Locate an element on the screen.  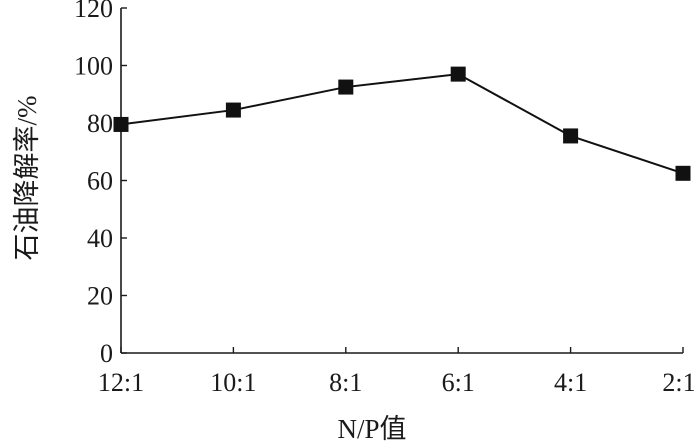
x-tick-label: 4:1 is located at coordinates (570, 382).